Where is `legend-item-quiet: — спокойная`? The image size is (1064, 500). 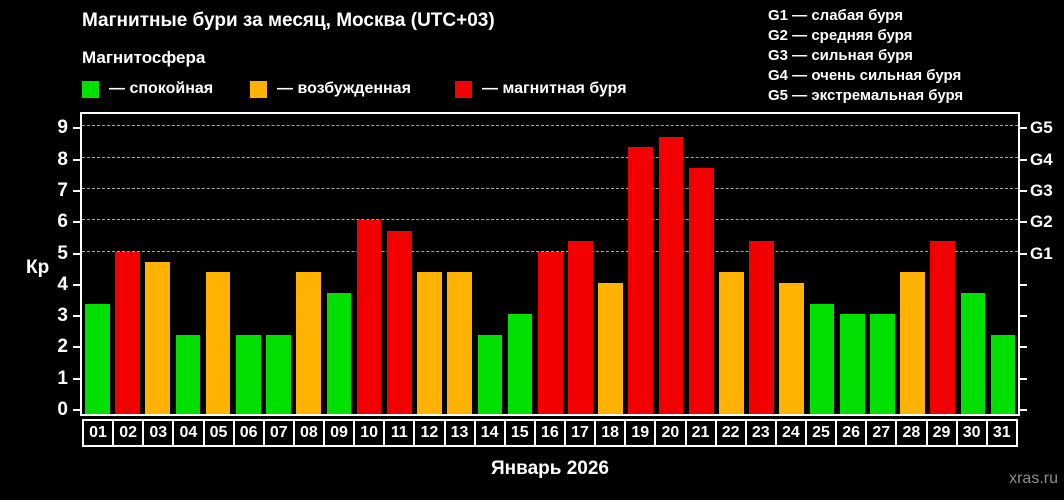 legend-item-quiet: — спокойная is located at coordinates (147, 89).